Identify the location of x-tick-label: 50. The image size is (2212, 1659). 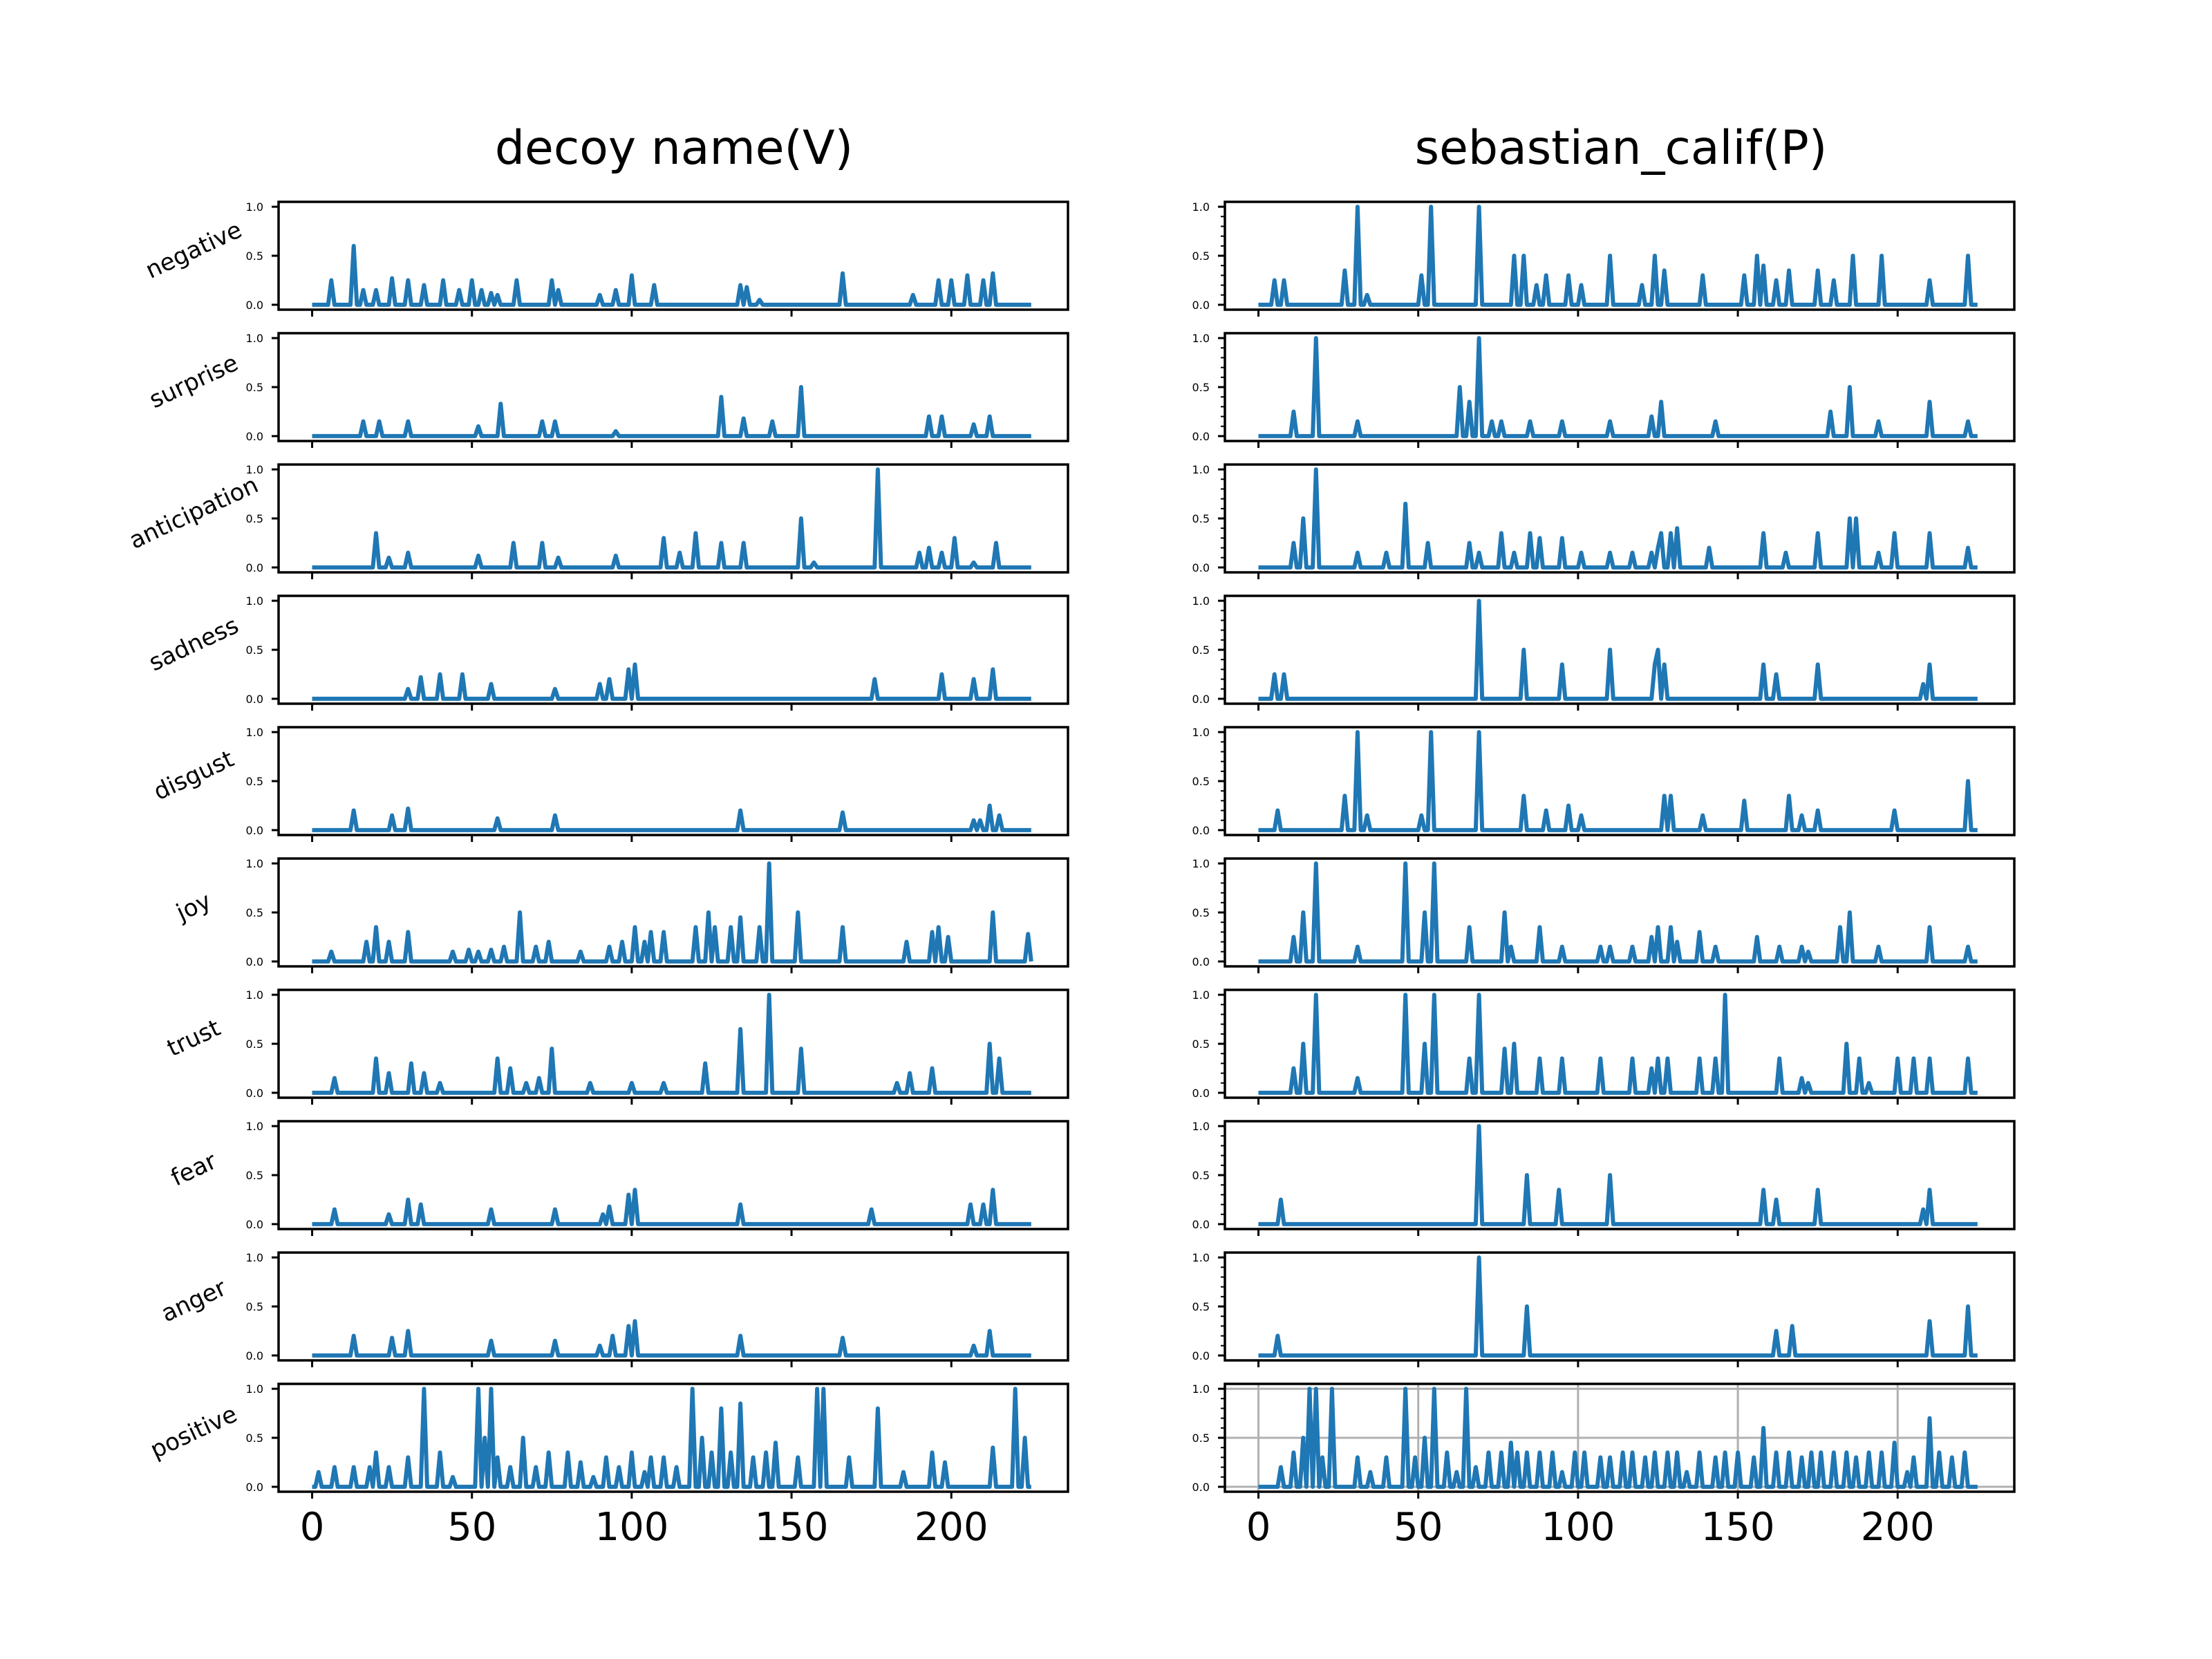
(472, 1527).